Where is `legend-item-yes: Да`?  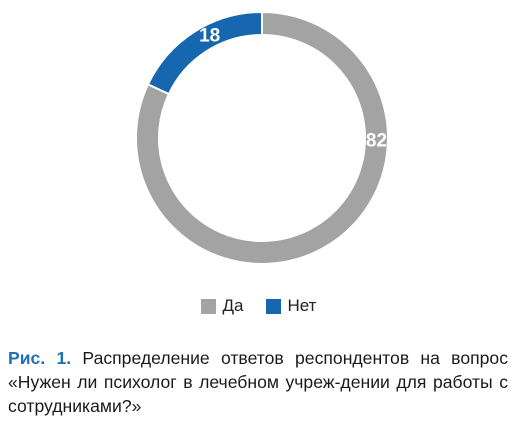 legend-item-yes: Да is located at coordinates (222, 306).